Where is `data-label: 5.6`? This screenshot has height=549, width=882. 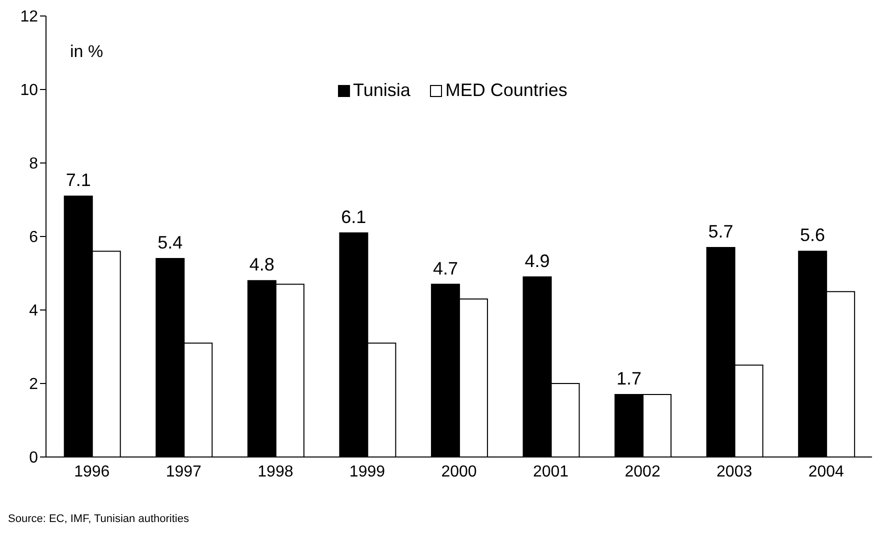
data-label: 5.6 is located at coordinates (813, 235).